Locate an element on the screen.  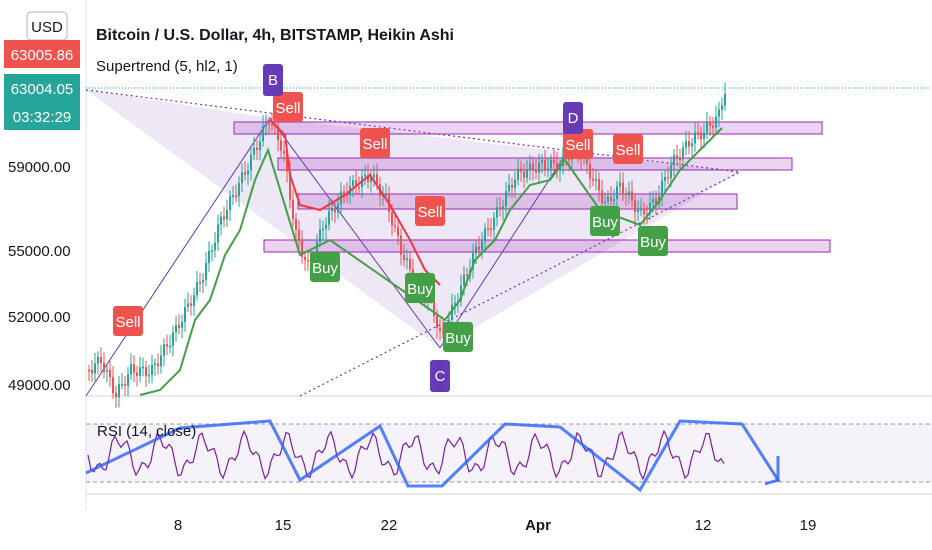
point-c-label: C is located at coordinates (440, 376).